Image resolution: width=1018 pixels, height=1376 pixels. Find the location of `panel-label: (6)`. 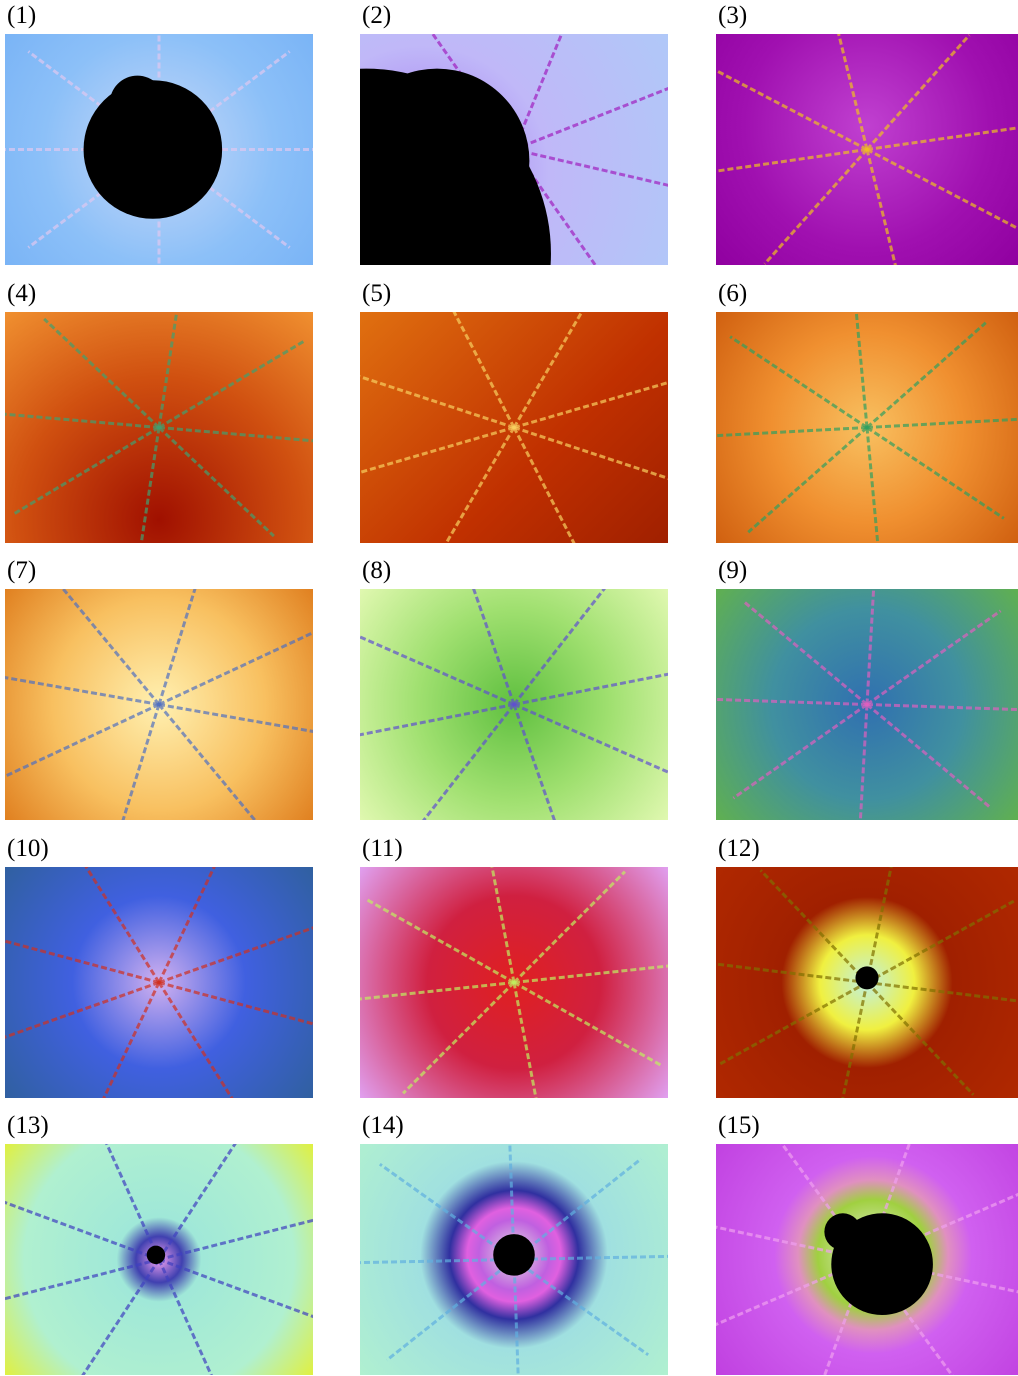

panel-label: (6) is located at coordinates (733, 293).